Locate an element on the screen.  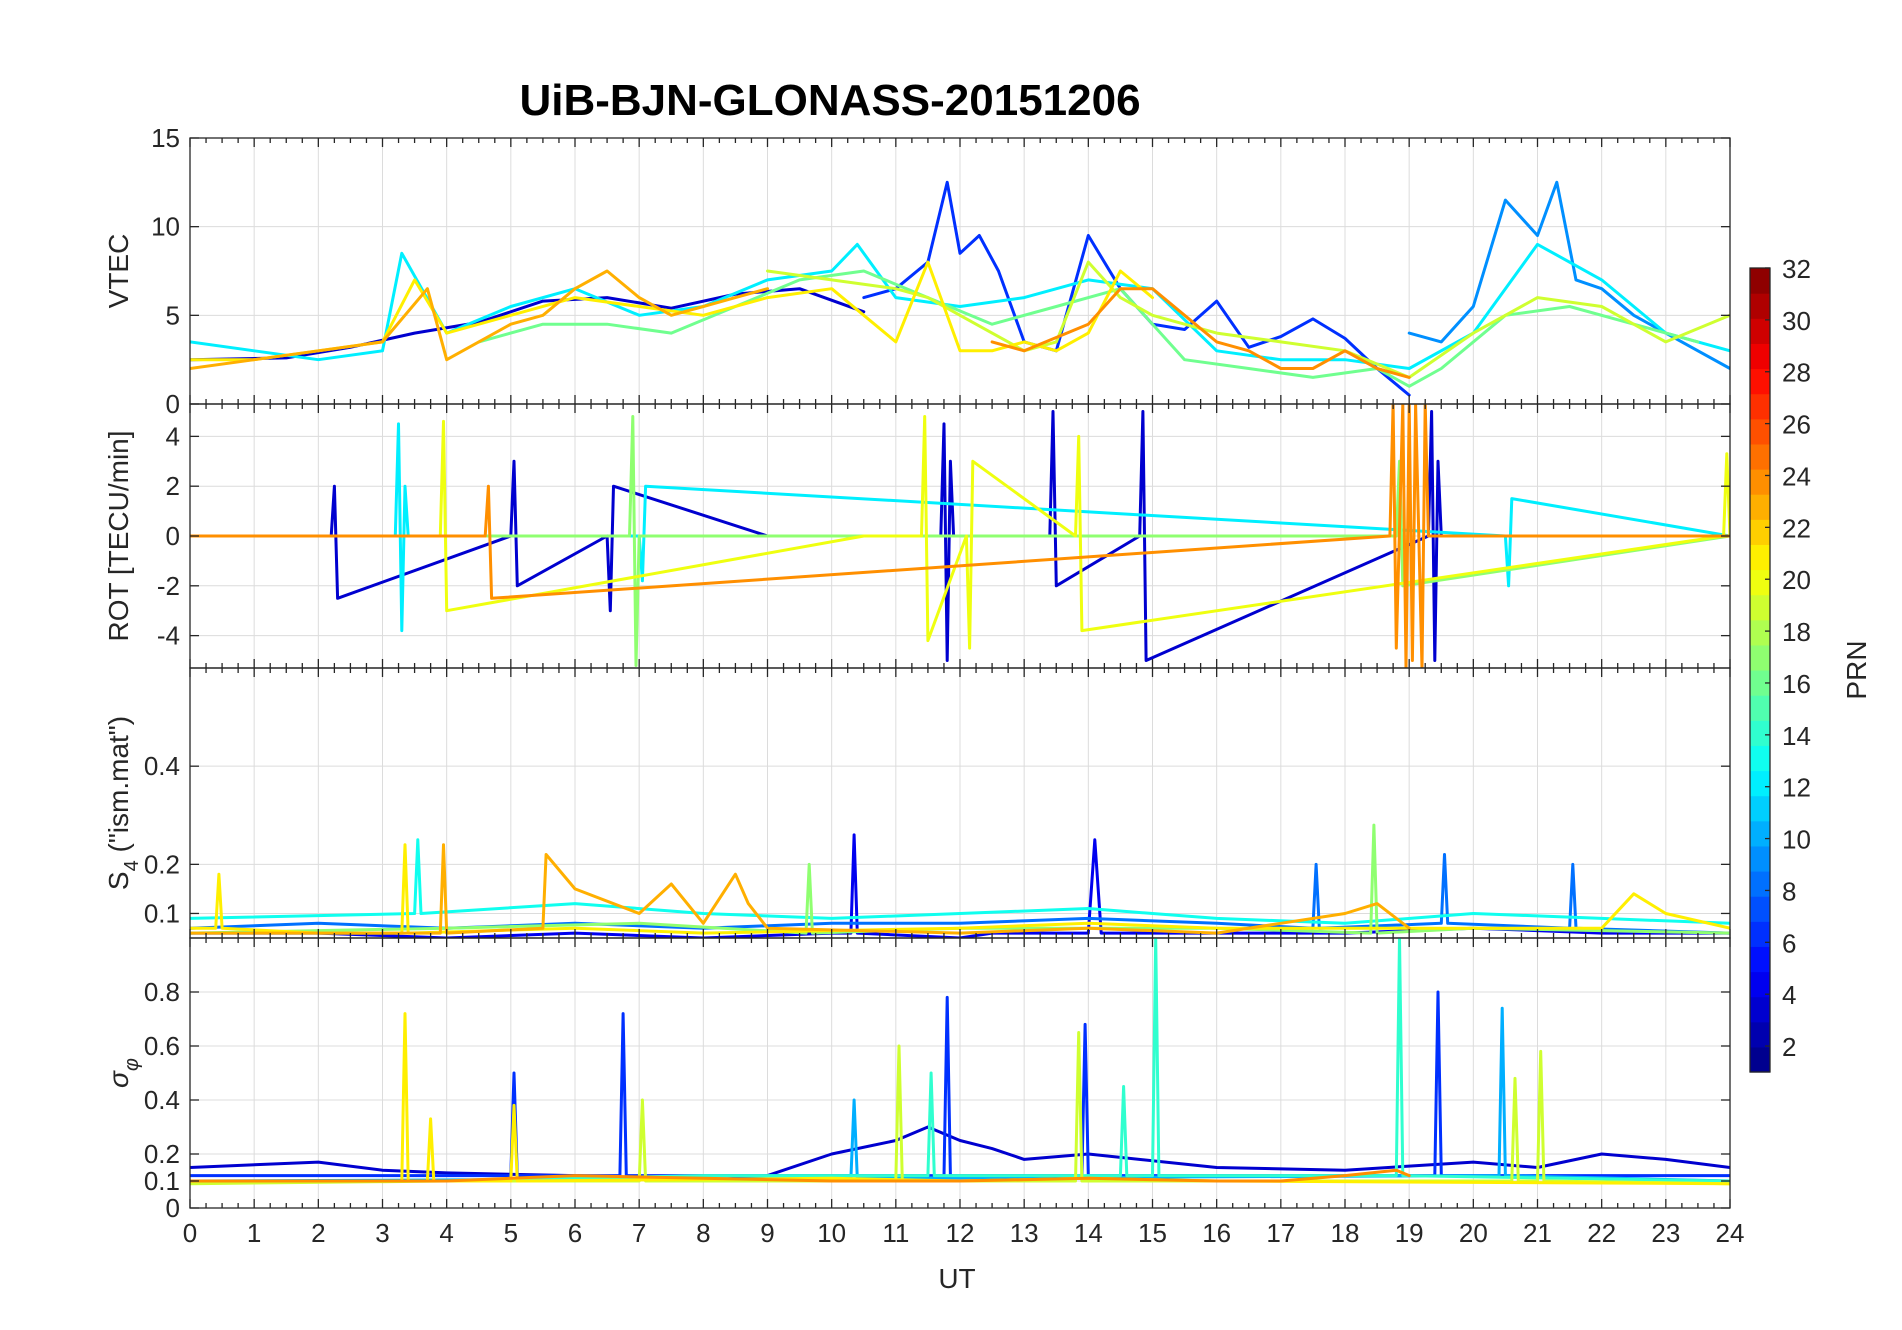
x-tick-label: 8 is located at coordinates (703, 1233).